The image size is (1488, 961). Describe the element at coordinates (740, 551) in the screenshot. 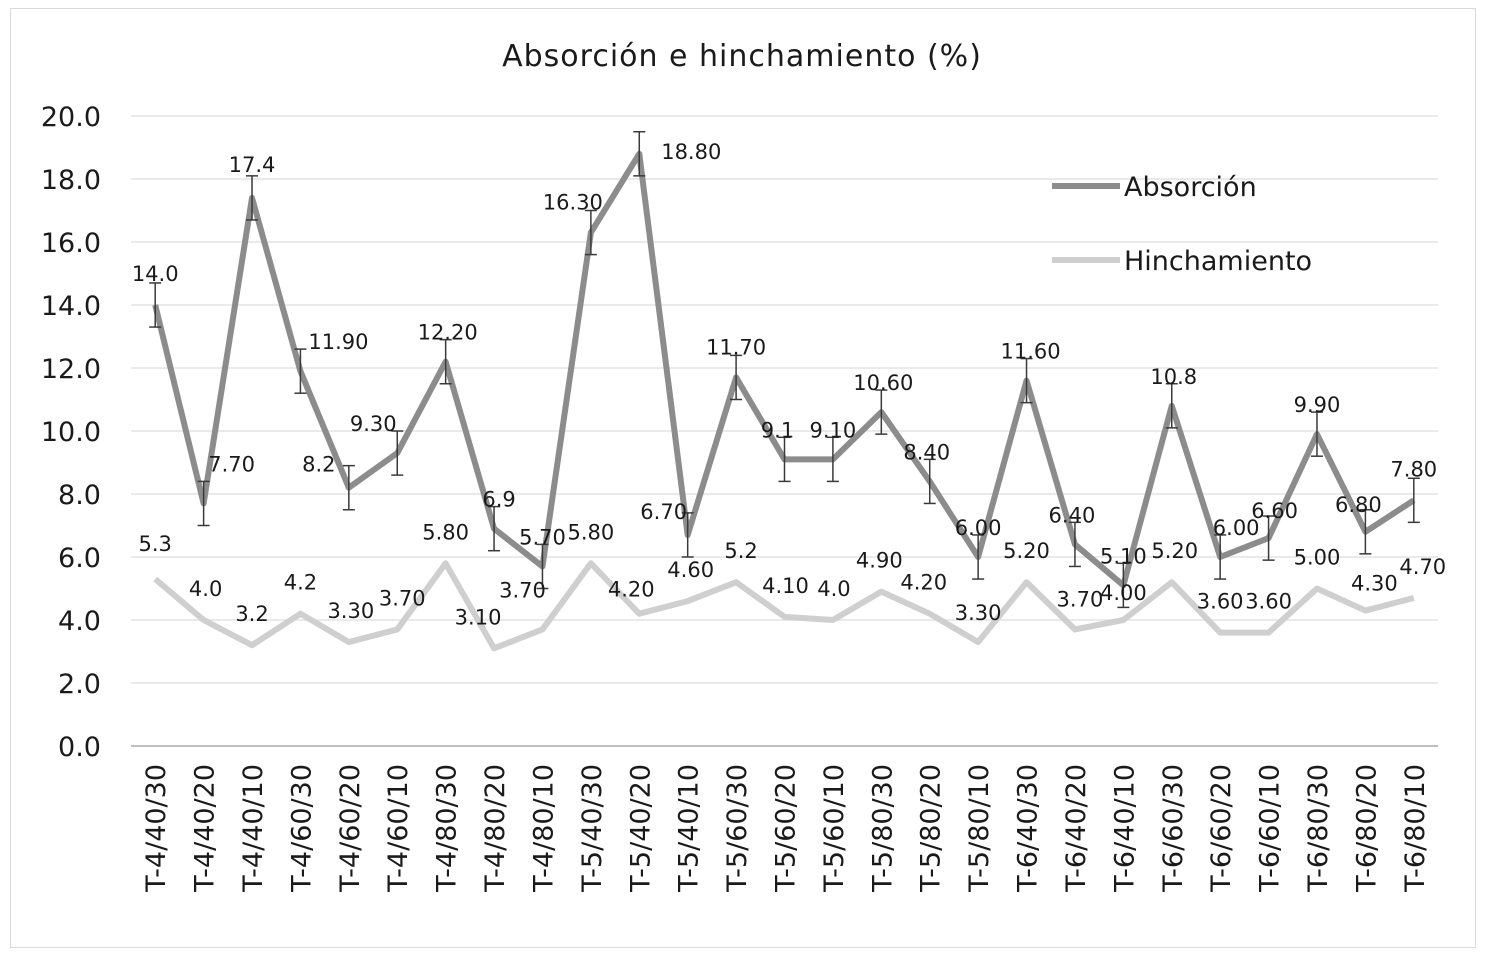

I see `data-label-hinchamiento: 5.2` at that location.